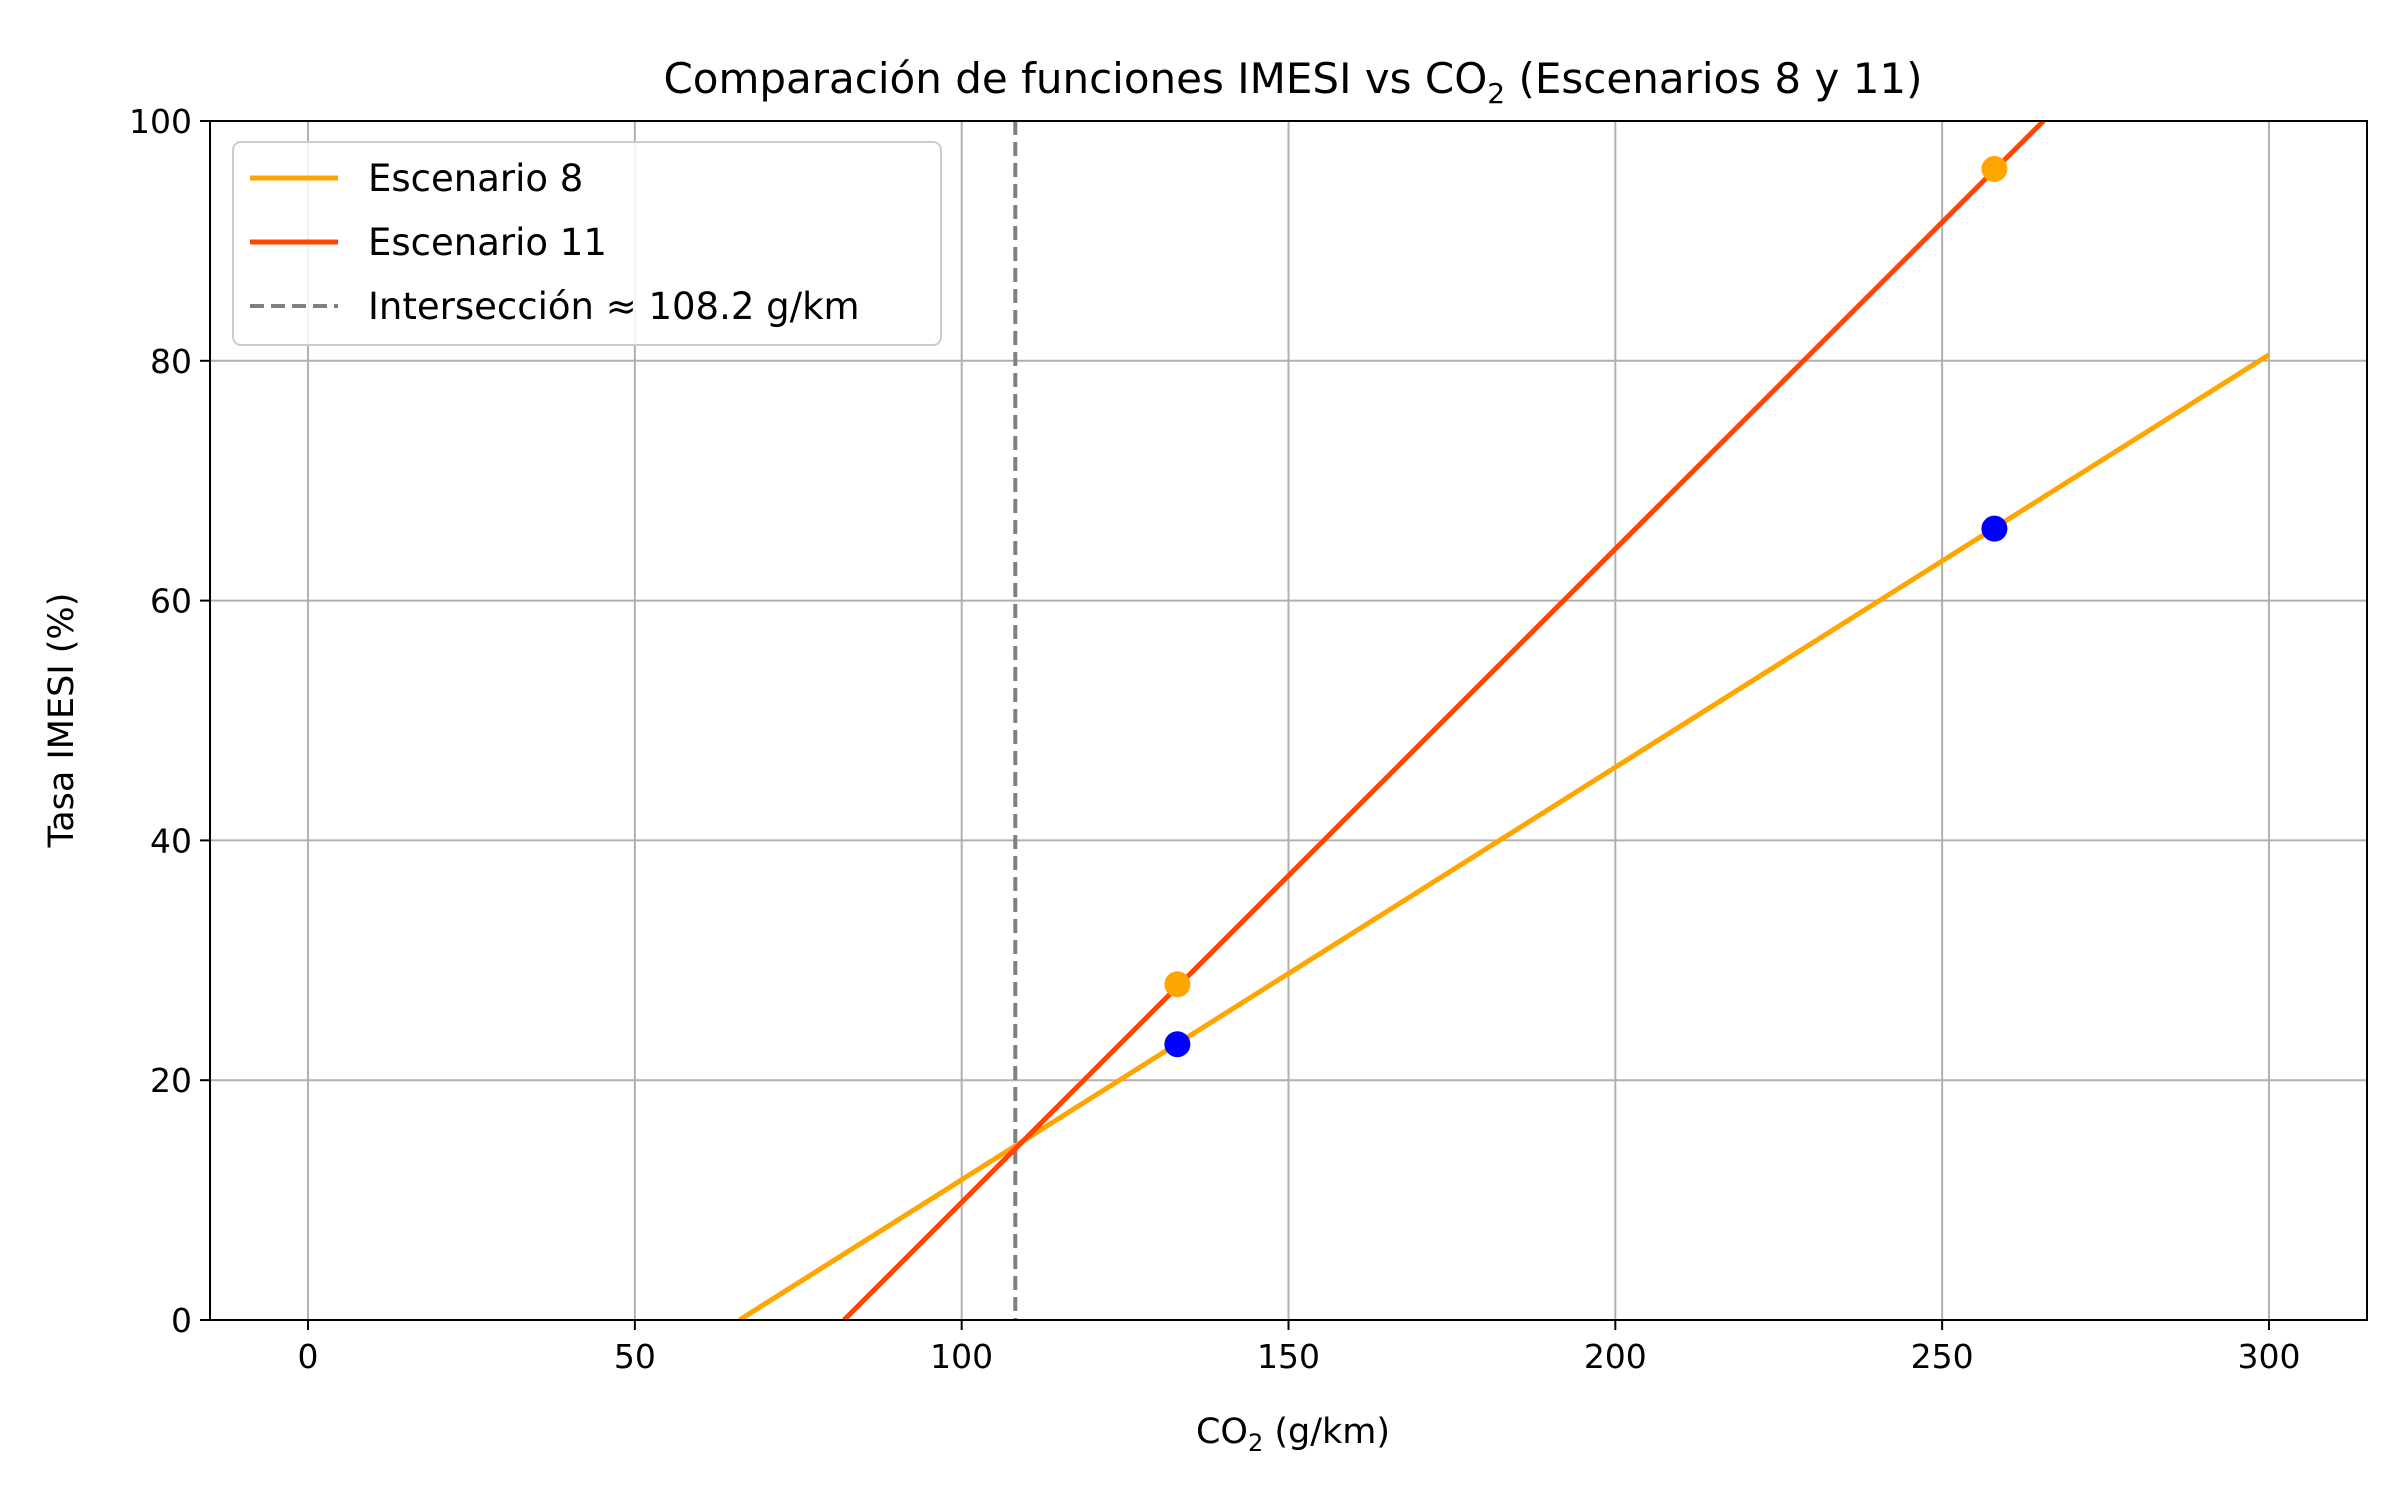  What do you see at coordinates (961, 1356) in the screenshot?
I see `x-tick-label-100: 100` at bounding box center [961, 1356].